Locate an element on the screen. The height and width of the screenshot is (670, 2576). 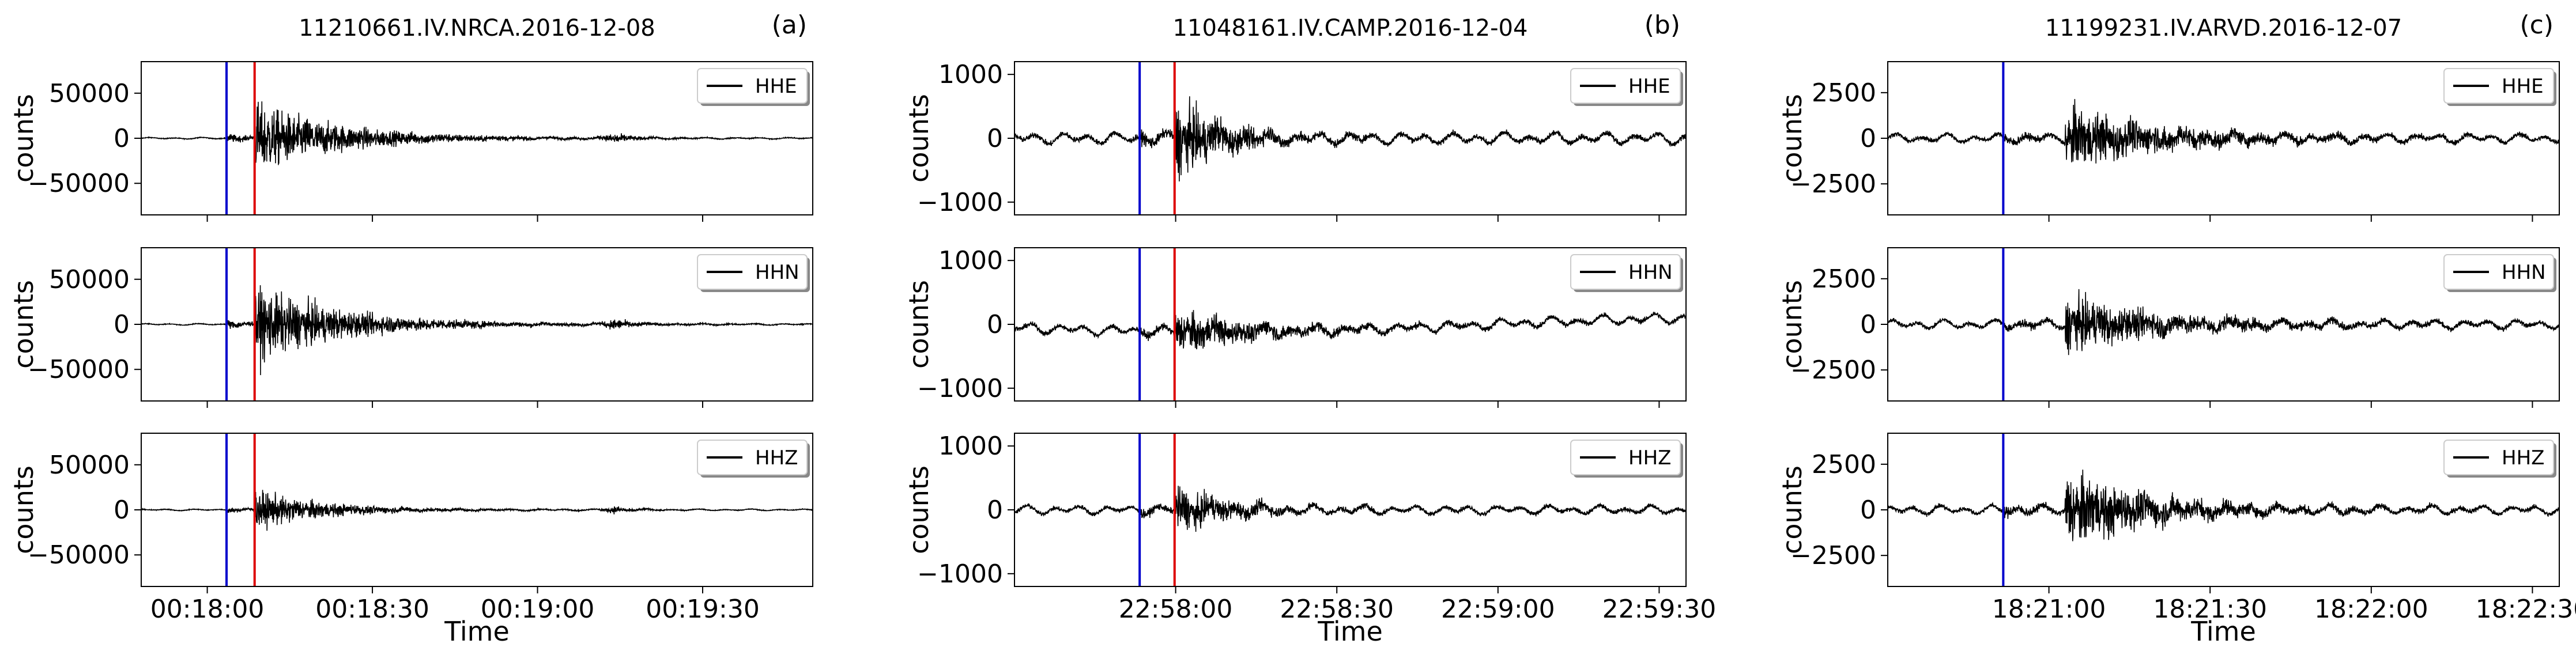
subplot-hhe: 1000 0 −1000 counts HHE is located at coordinates (1295, 141).